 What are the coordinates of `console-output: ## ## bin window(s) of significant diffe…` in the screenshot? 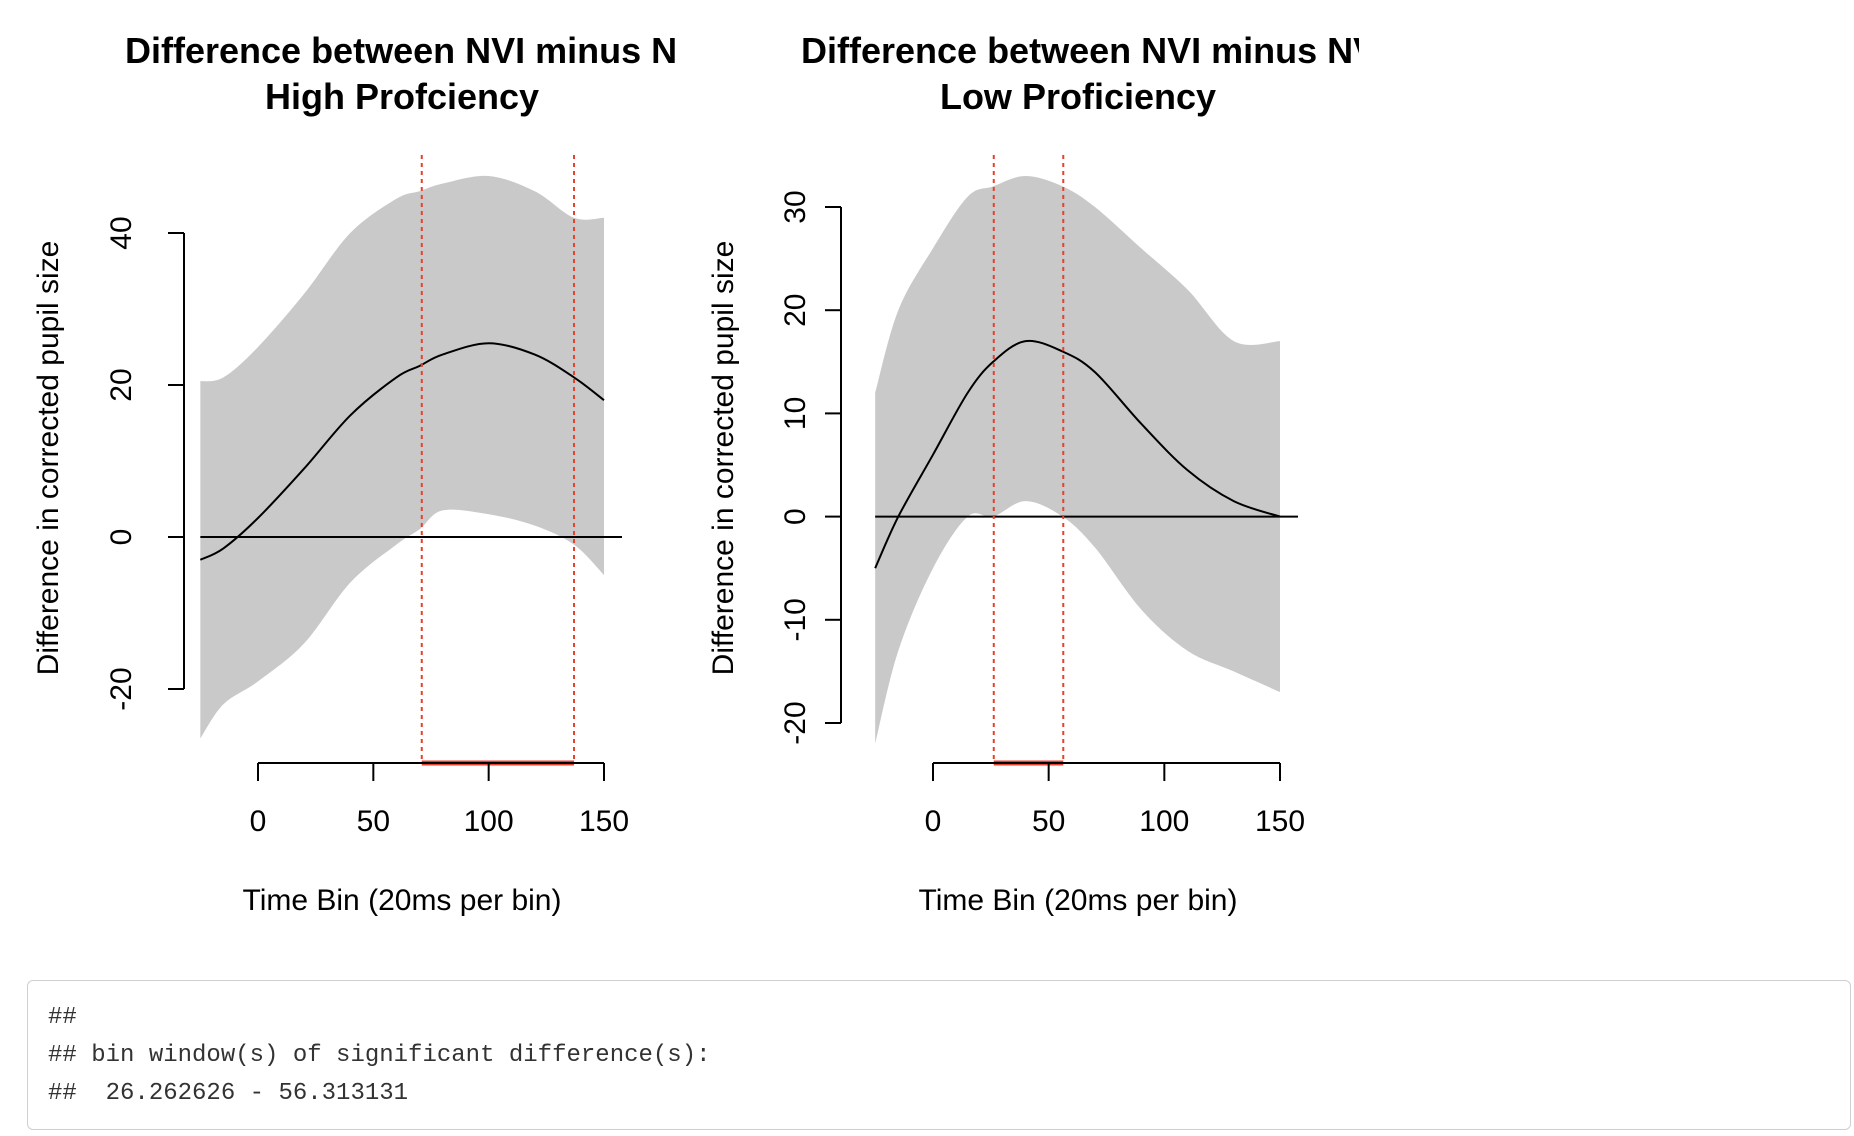 It's located at (939, 1055).